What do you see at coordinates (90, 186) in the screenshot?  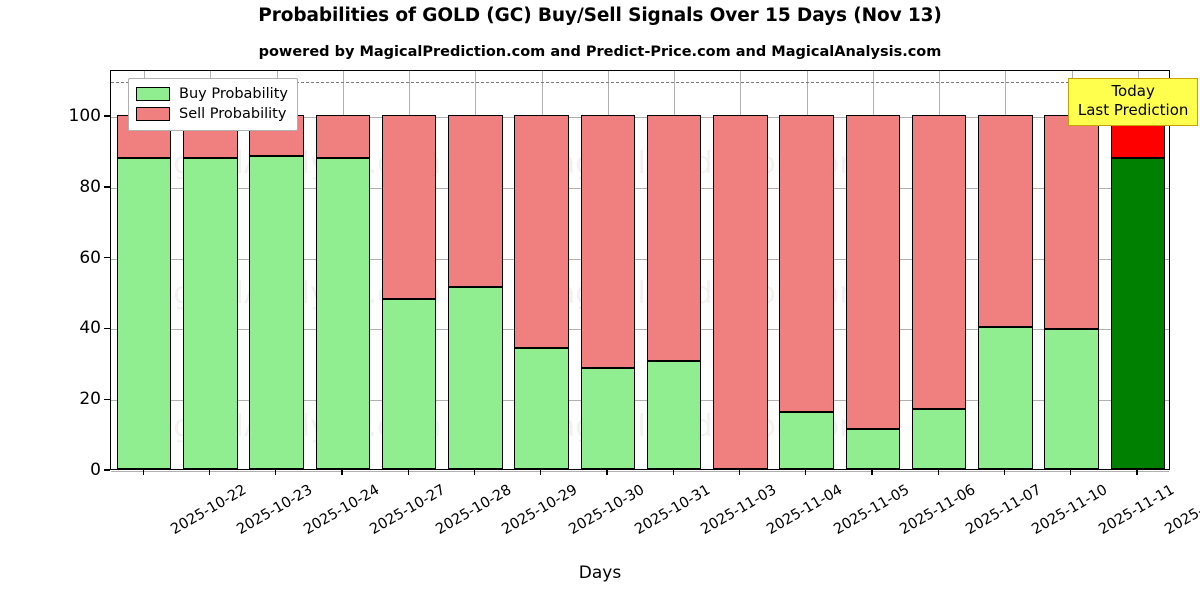 I see `y-tick-label: 80` at bounding box center [90, 186].